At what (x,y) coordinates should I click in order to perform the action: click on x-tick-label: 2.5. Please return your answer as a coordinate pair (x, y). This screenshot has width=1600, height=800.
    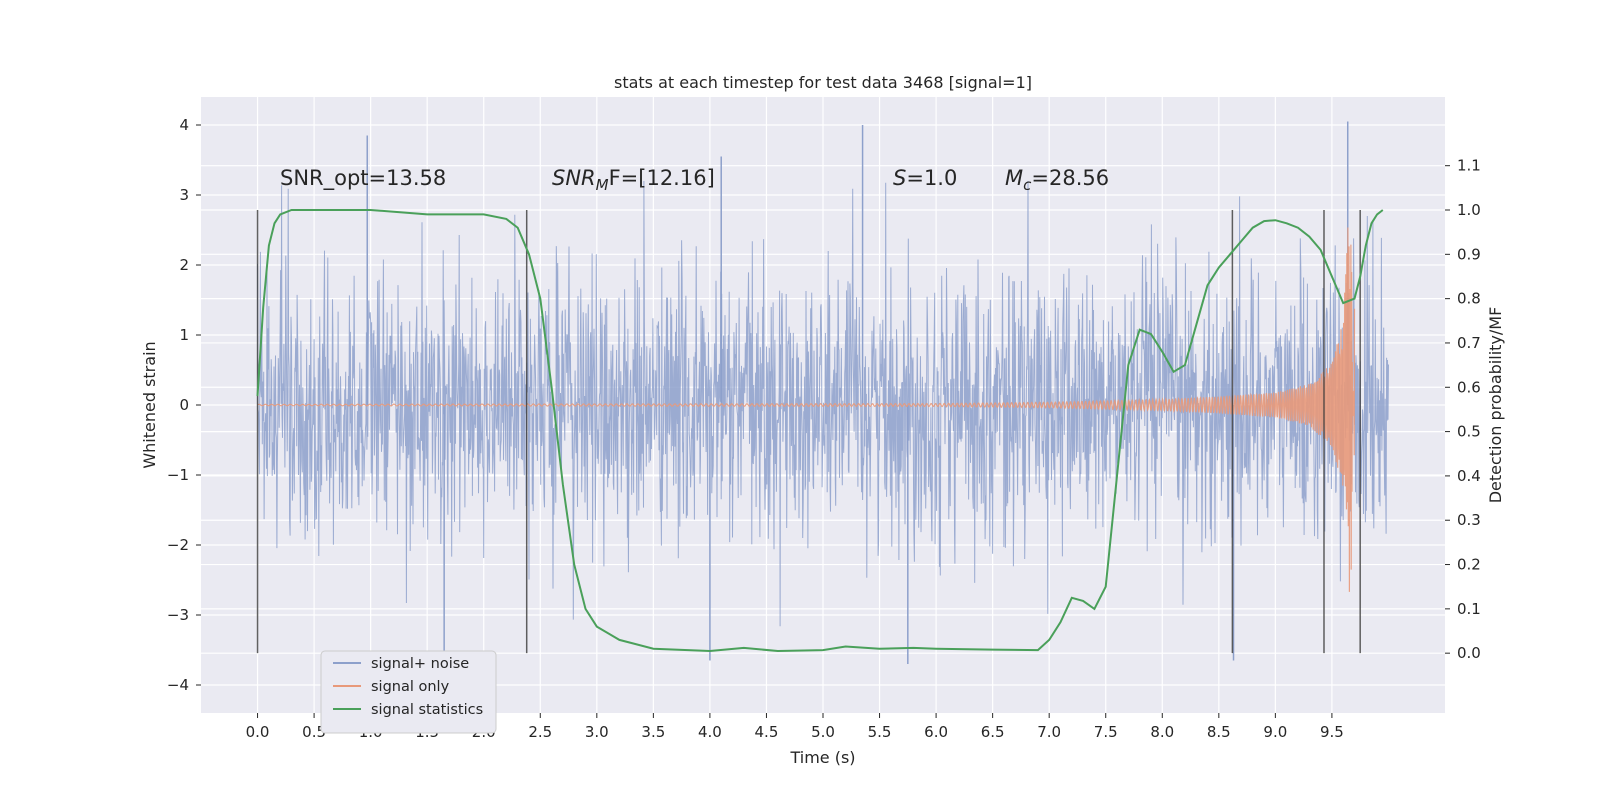
    Looking at the image, I should click on (540, 732).